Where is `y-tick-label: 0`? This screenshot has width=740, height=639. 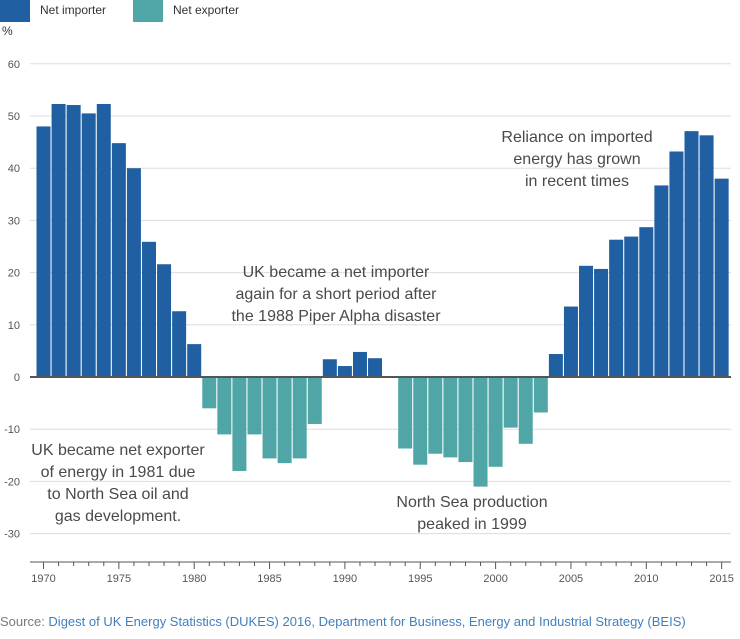 y-tick-label: 0 is located at coordinates (17, 378).